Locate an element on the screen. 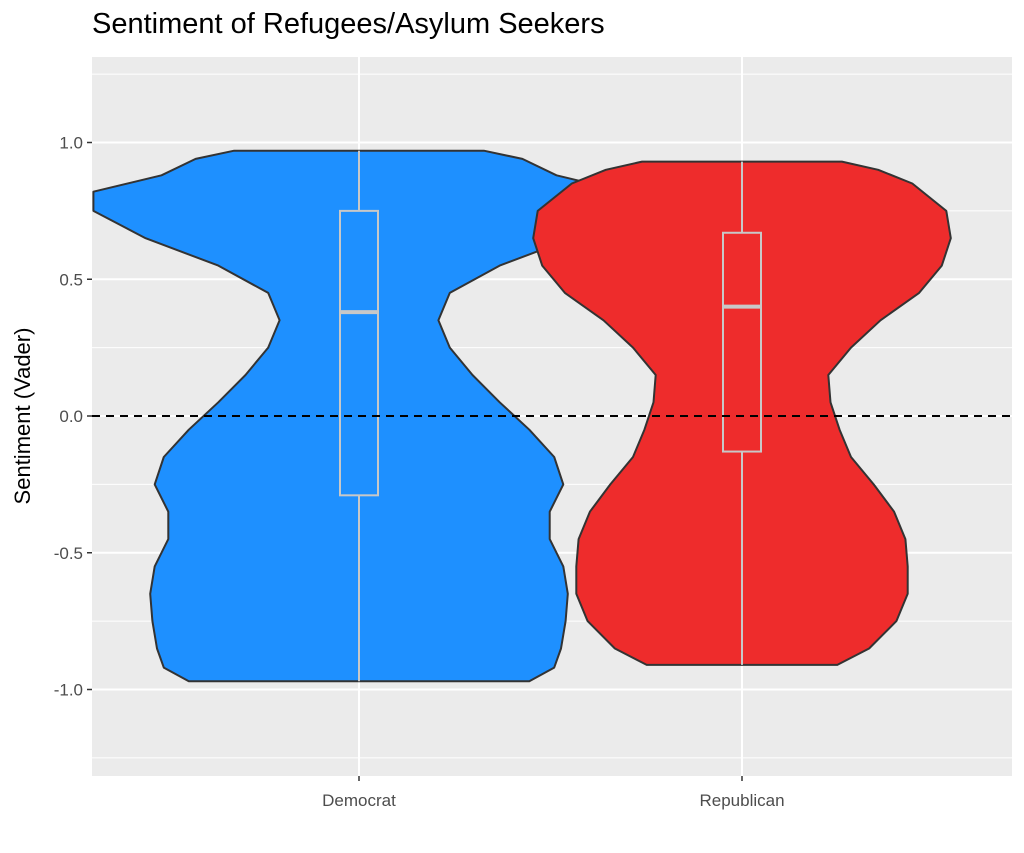  y-tick-label: -1.0 is located at coordinates (68, 690).